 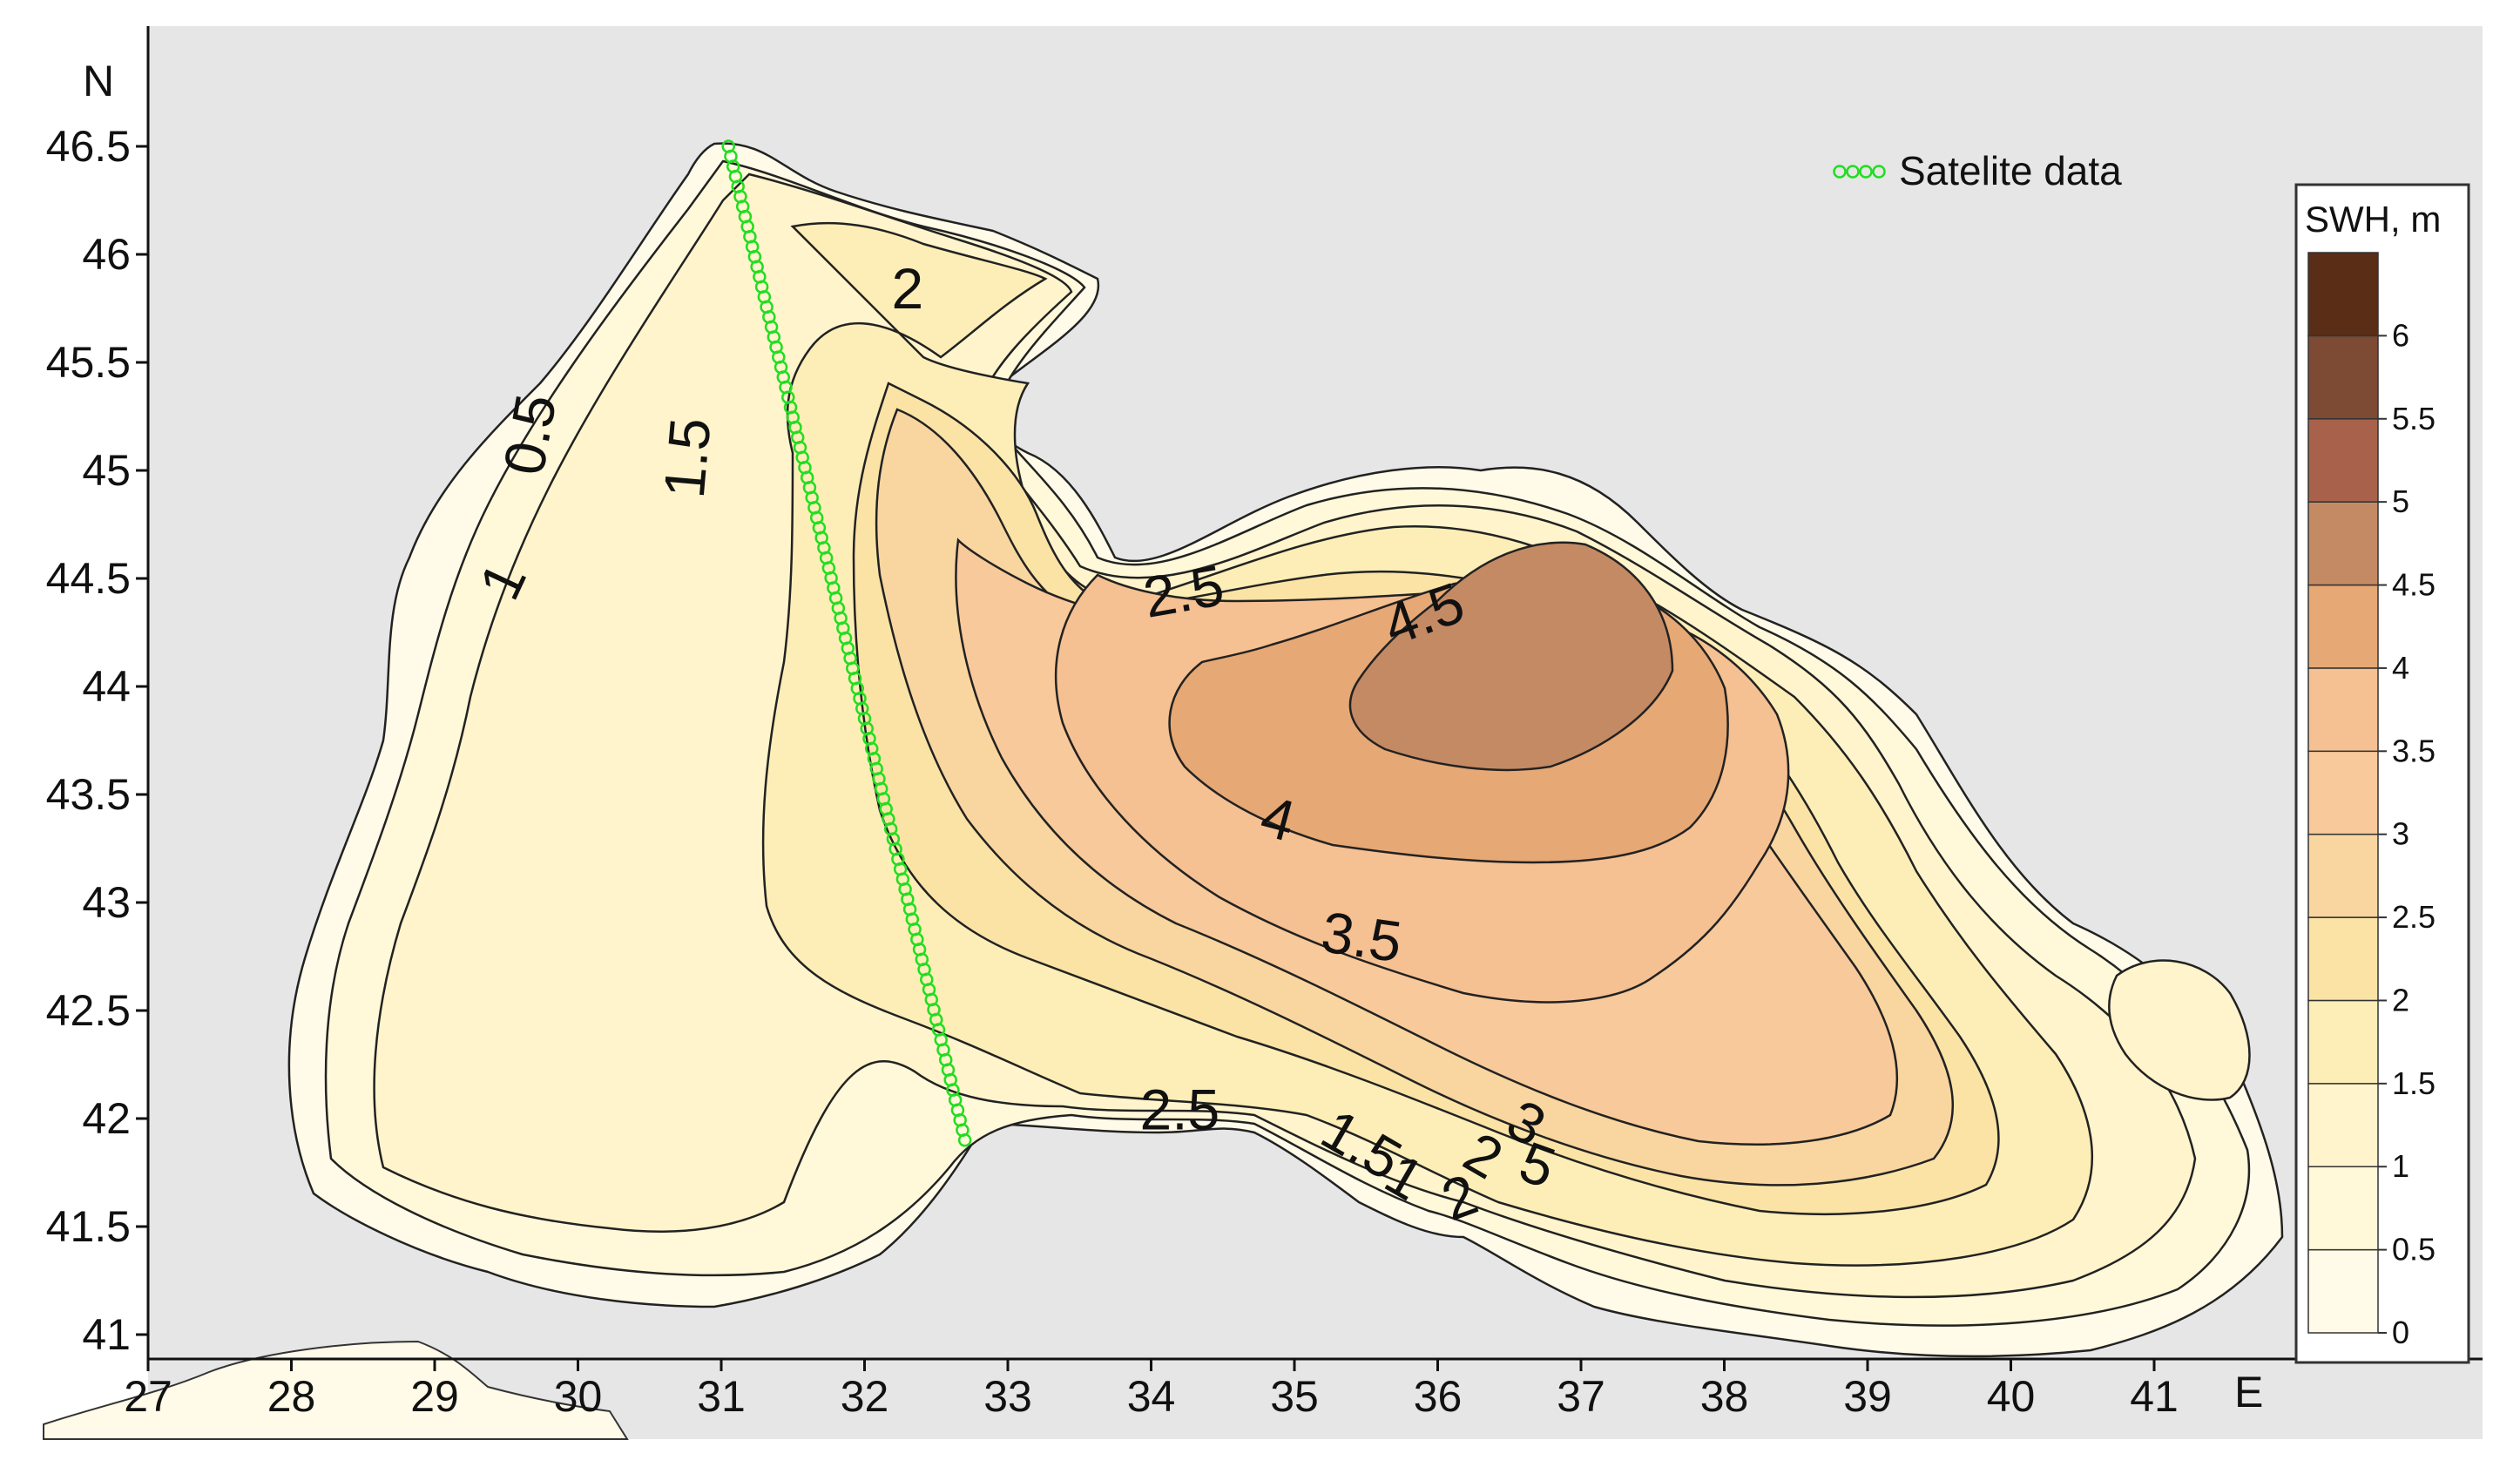 I want to click on colorbar-labels: 0 0.5 1 1.5 2 2.5 3 3.5 4 4.5 5 5.5 6, so click(x=2407, y=833).